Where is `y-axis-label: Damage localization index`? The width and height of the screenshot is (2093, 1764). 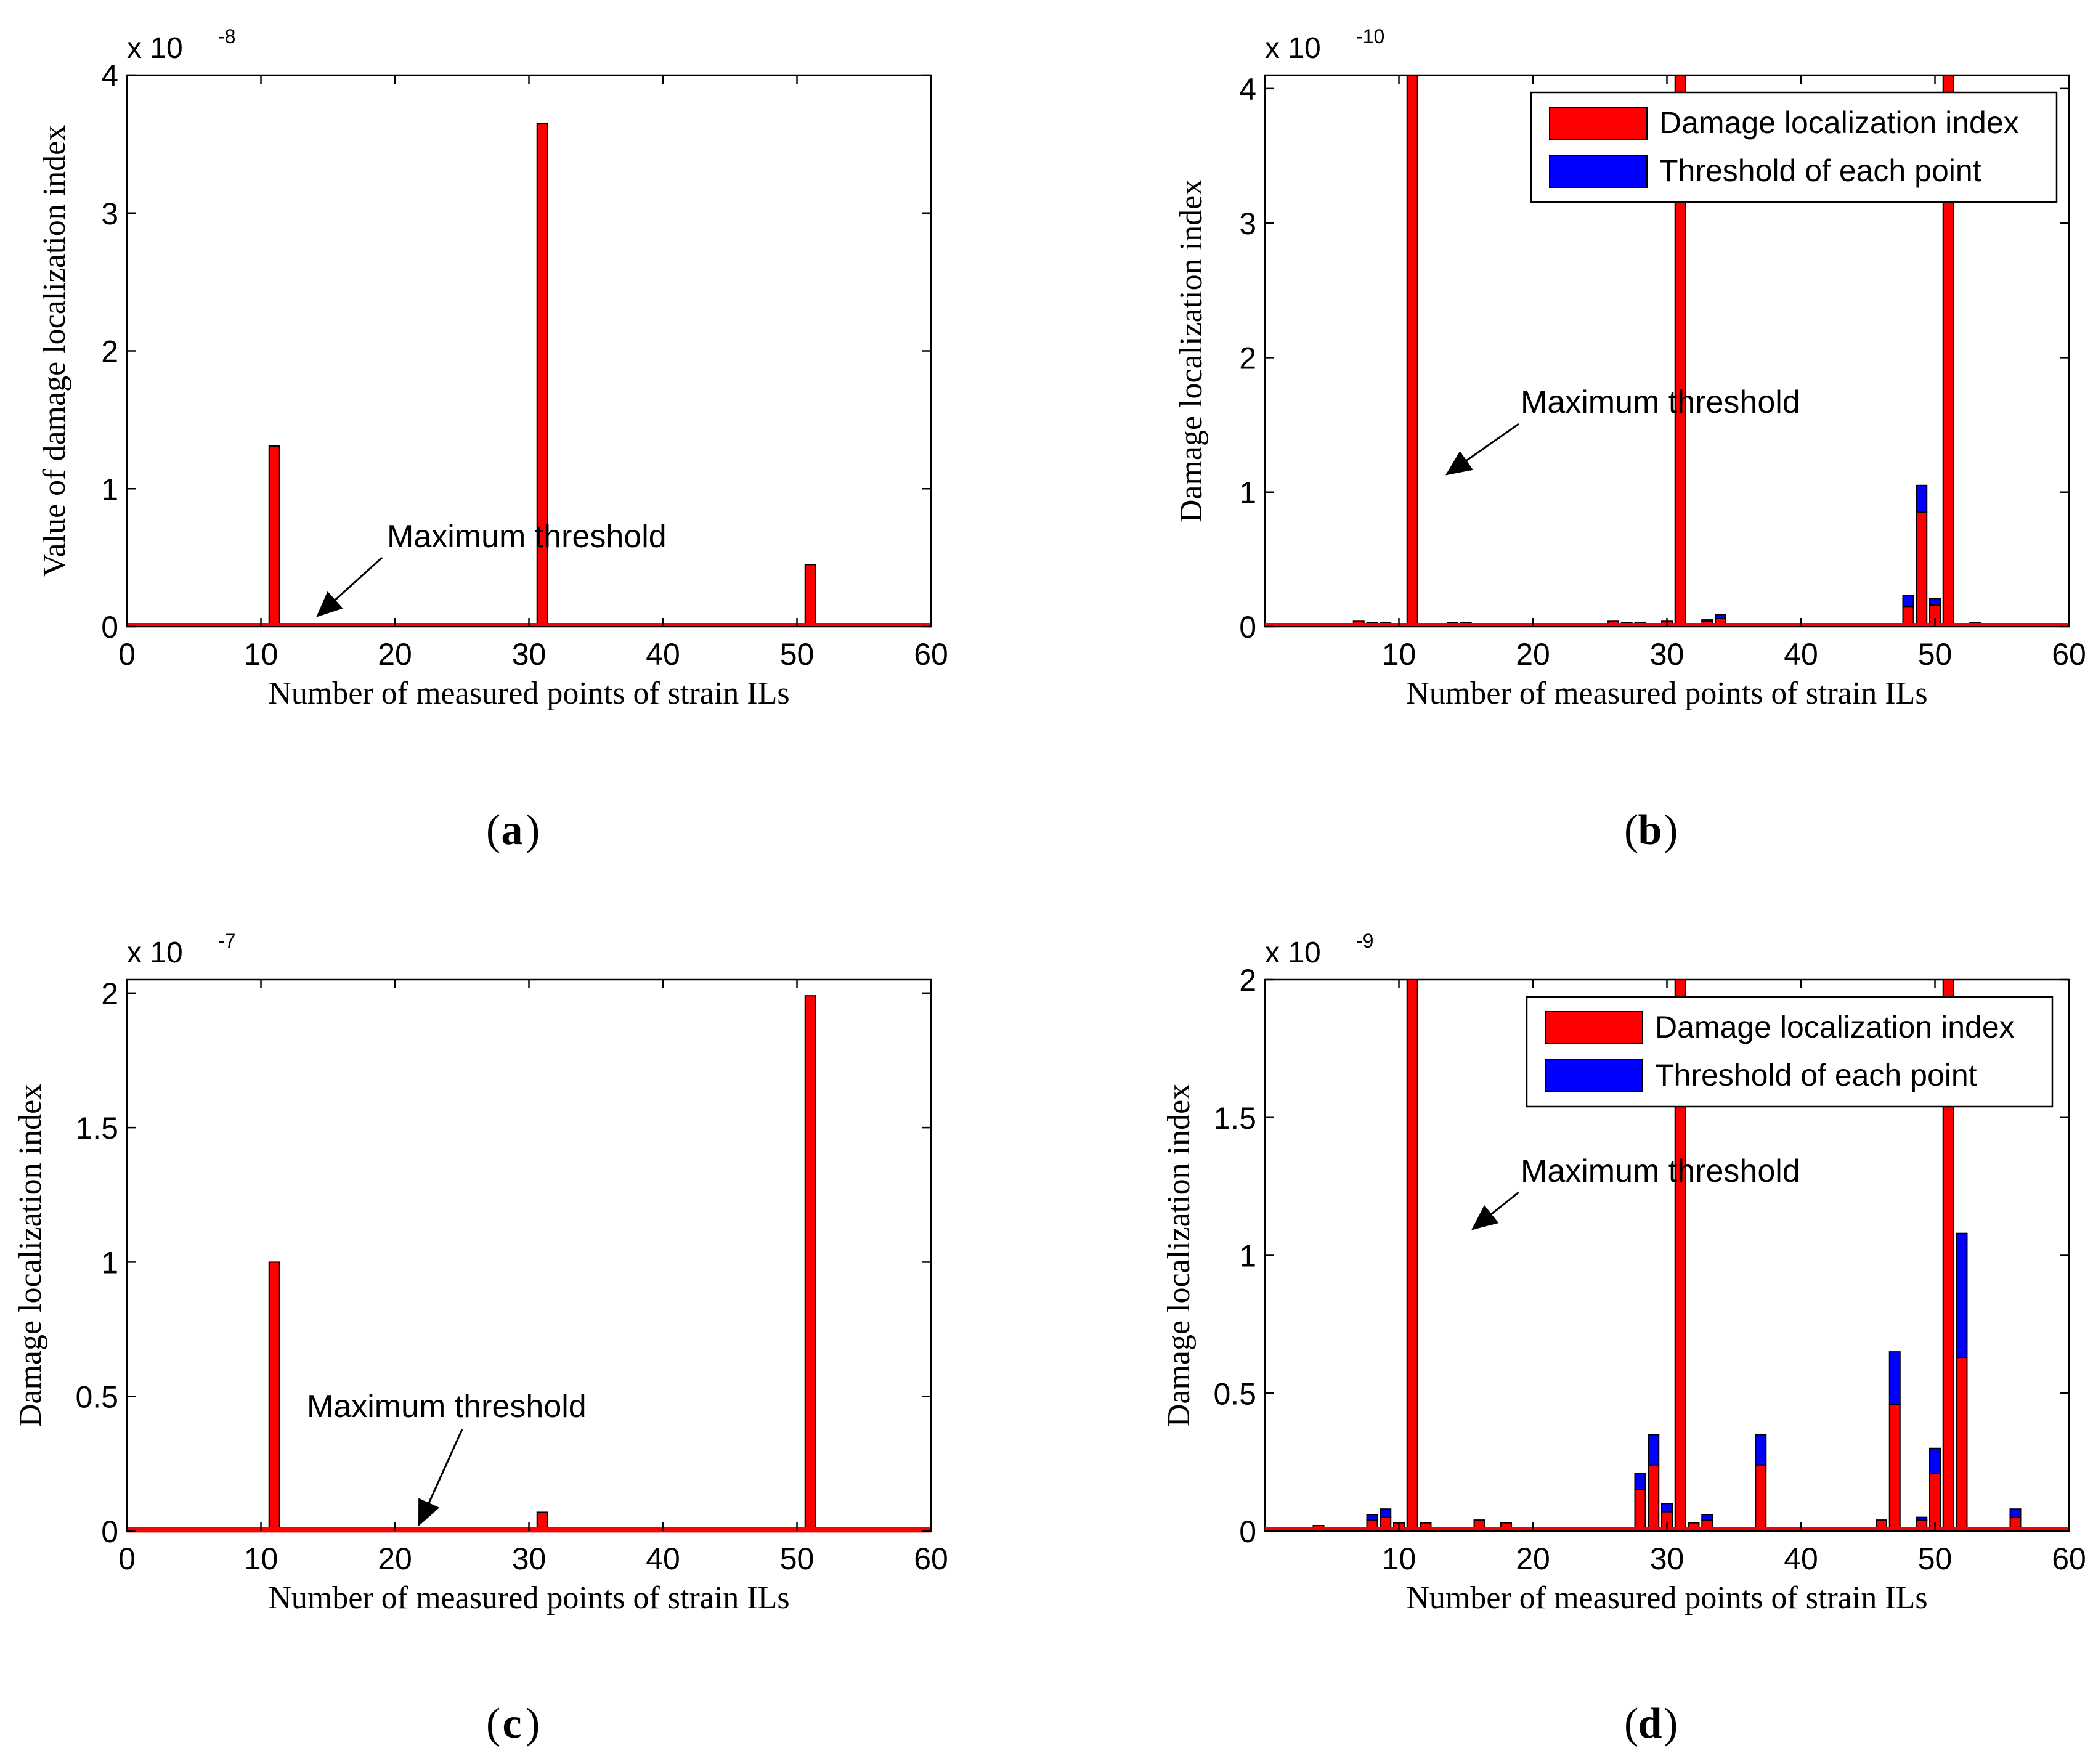
y-axis-label: Damage localization index is located at coordinates (1191, 350).